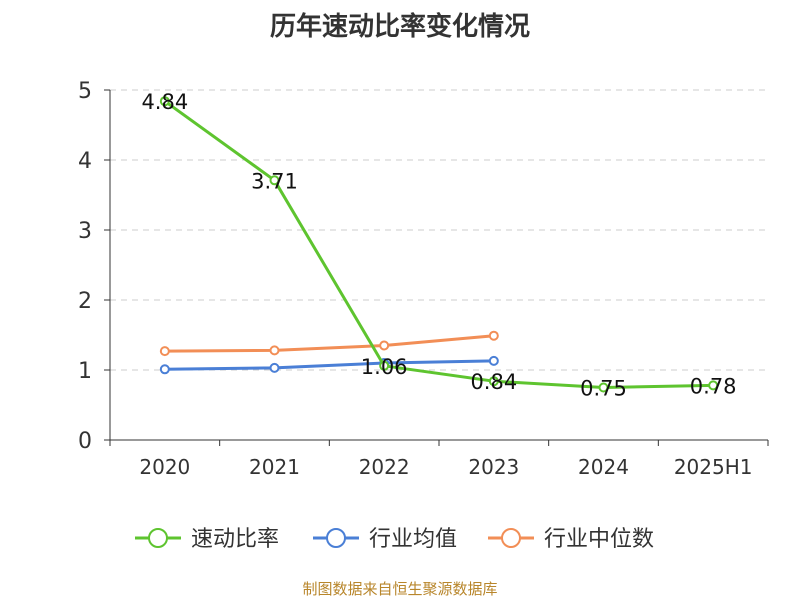 This screenshot has height=600, width=800. Describe the element at coordinates (85, 91) in the screenshot. I see `y-tick-label: 5` at that location.